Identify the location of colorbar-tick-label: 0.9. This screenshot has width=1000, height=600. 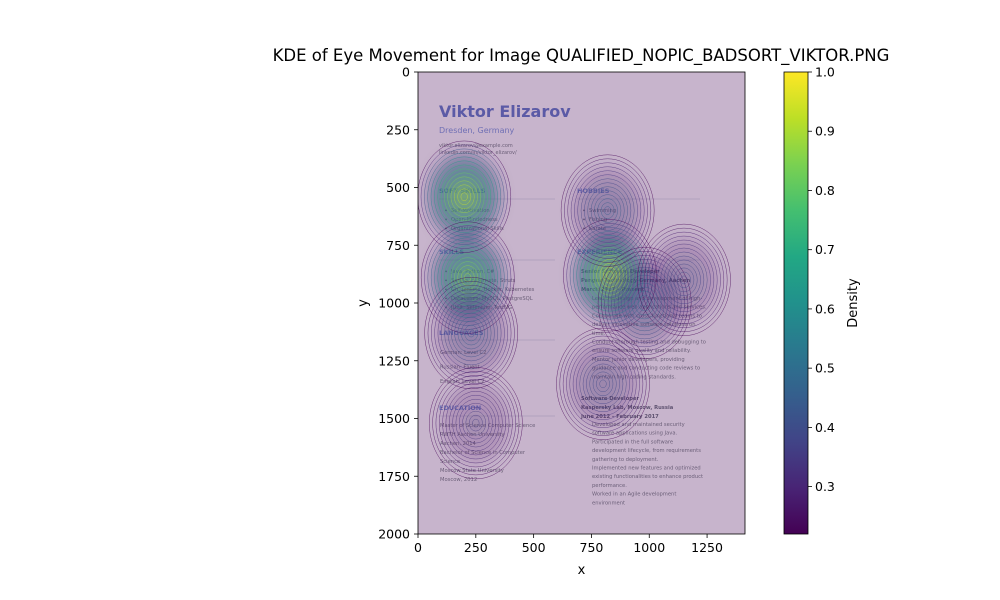
(825, 131).